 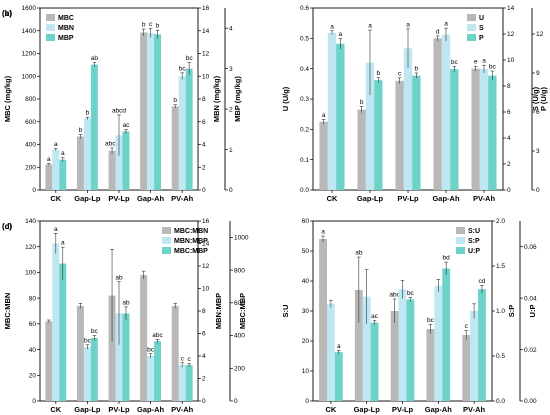 I want to click on significance-letter: ac, so click(x=127, y=125).